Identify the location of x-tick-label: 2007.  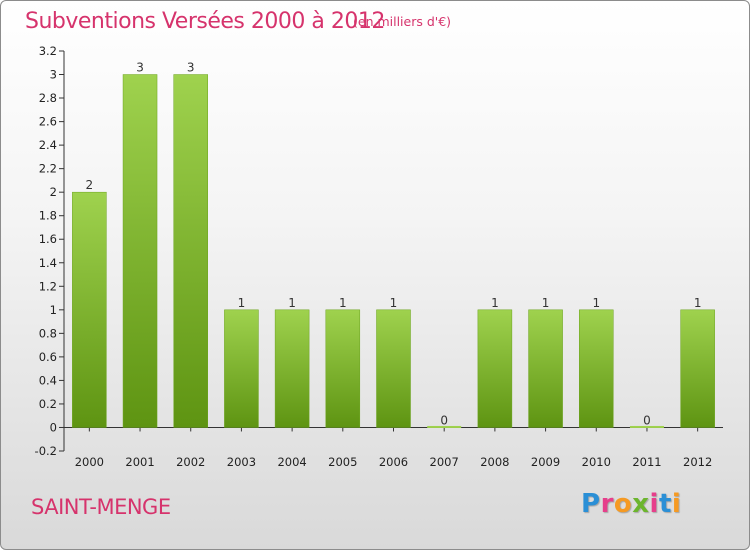
(444, 462).